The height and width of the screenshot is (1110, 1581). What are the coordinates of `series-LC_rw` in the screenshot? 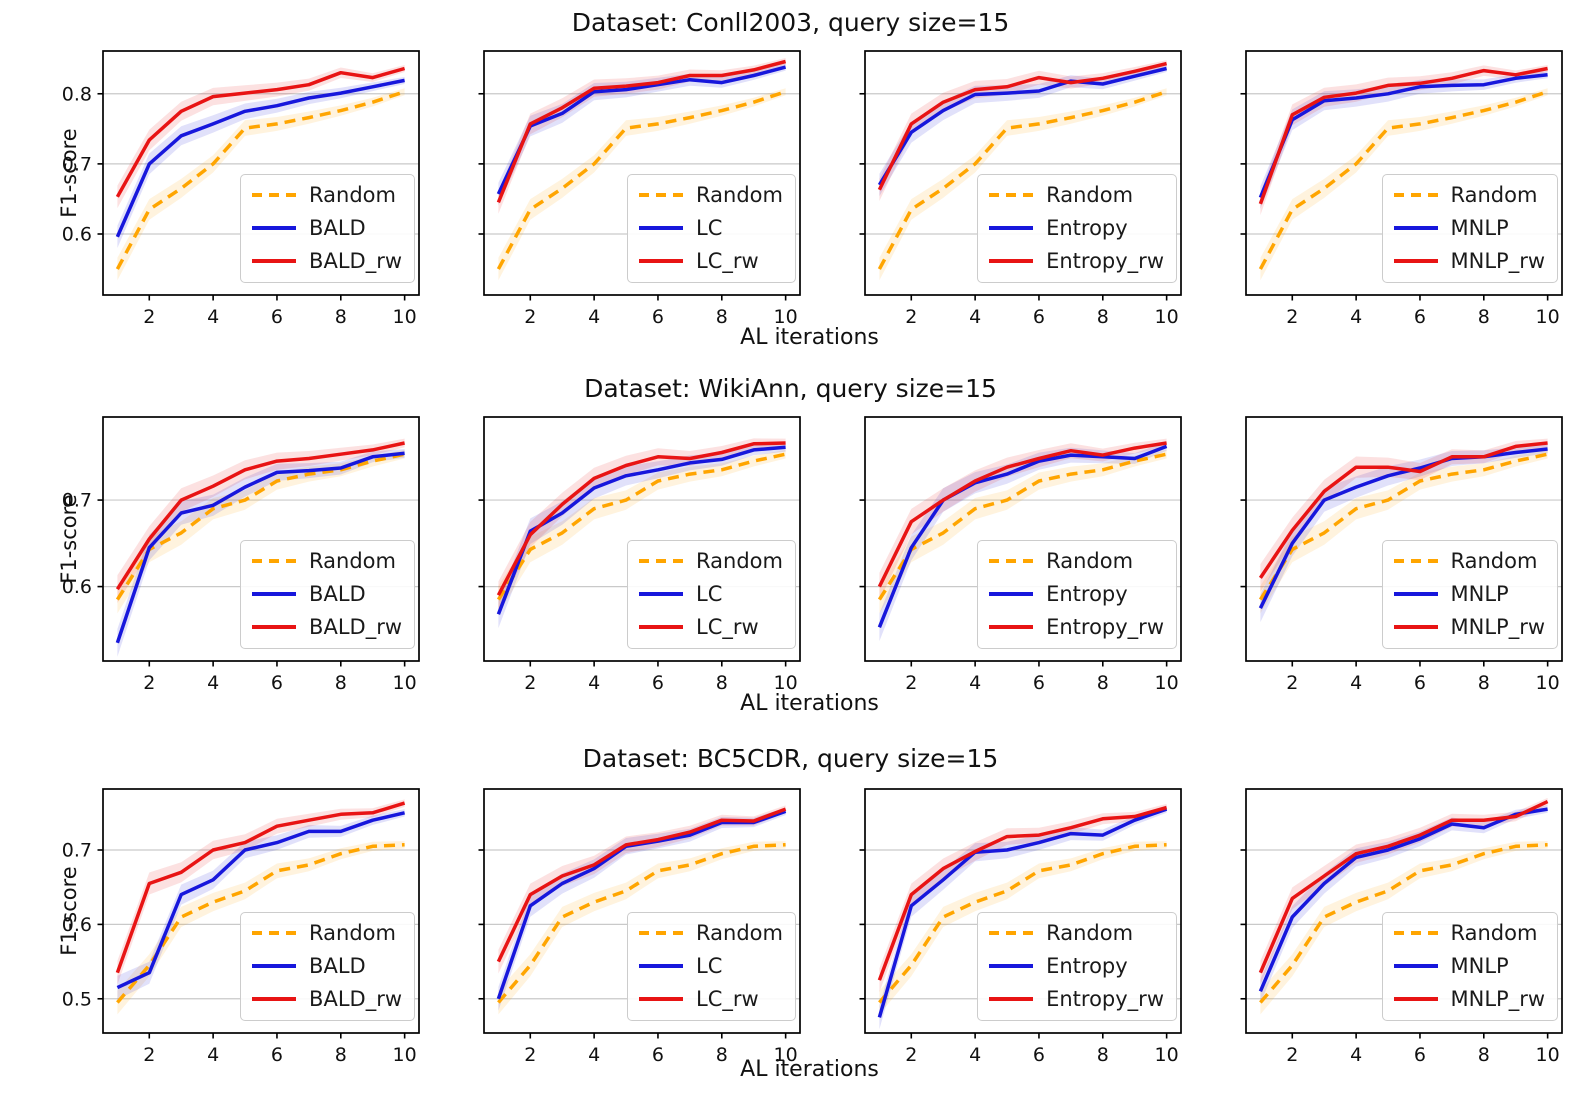 It's located at (641, 131).